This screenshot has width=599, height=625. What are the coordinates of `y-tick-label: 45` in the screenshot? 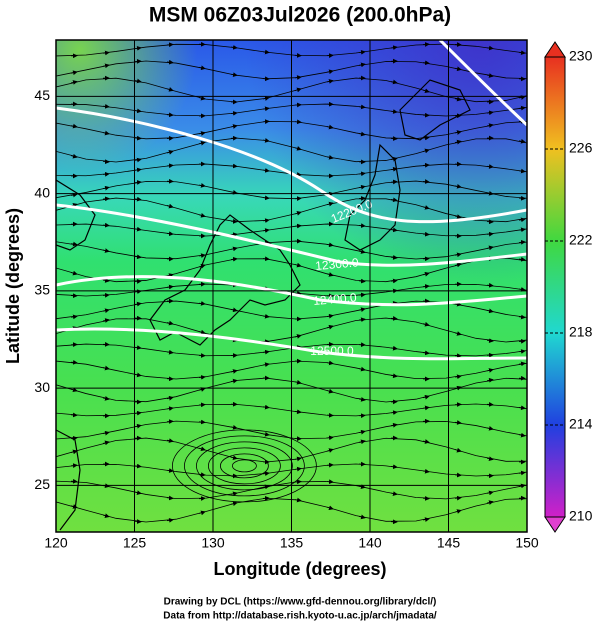 It's located at (42, 95).